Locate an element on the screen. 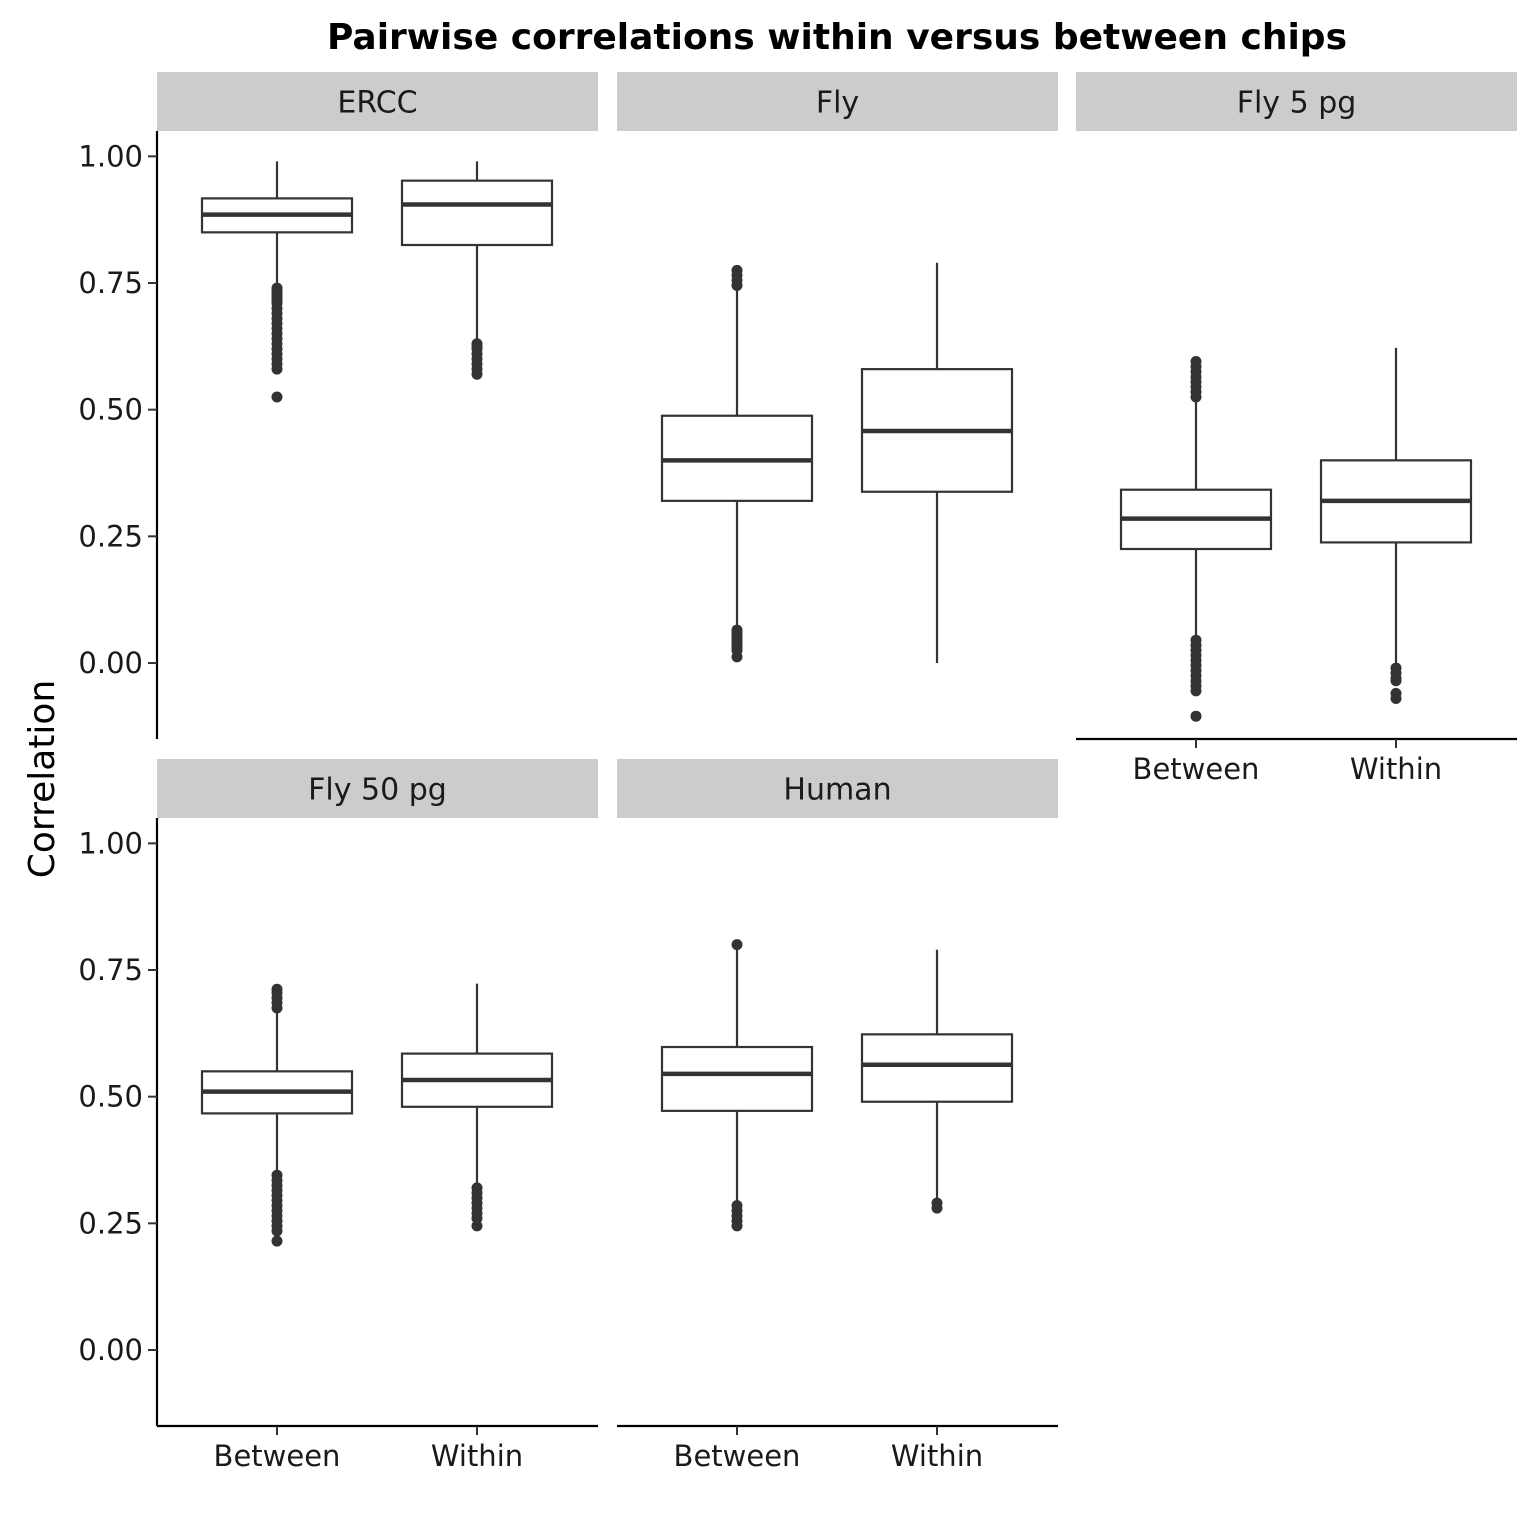  strip-ercc is located at coordinates (377, 101).